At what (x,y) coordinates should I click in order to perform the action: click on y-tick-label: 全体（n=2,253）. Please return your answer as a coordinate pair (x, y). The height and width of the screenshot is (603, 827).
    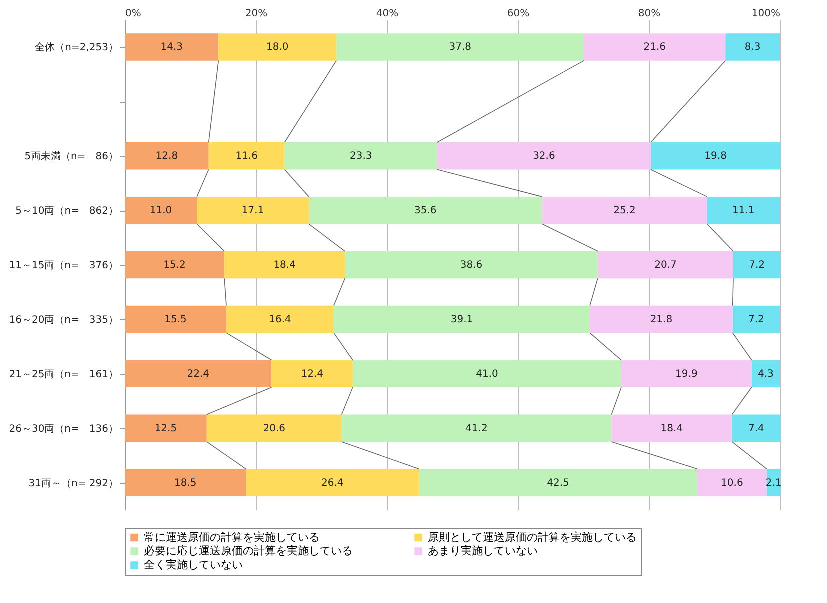
    Looking at the image, I should click on (76, 48).